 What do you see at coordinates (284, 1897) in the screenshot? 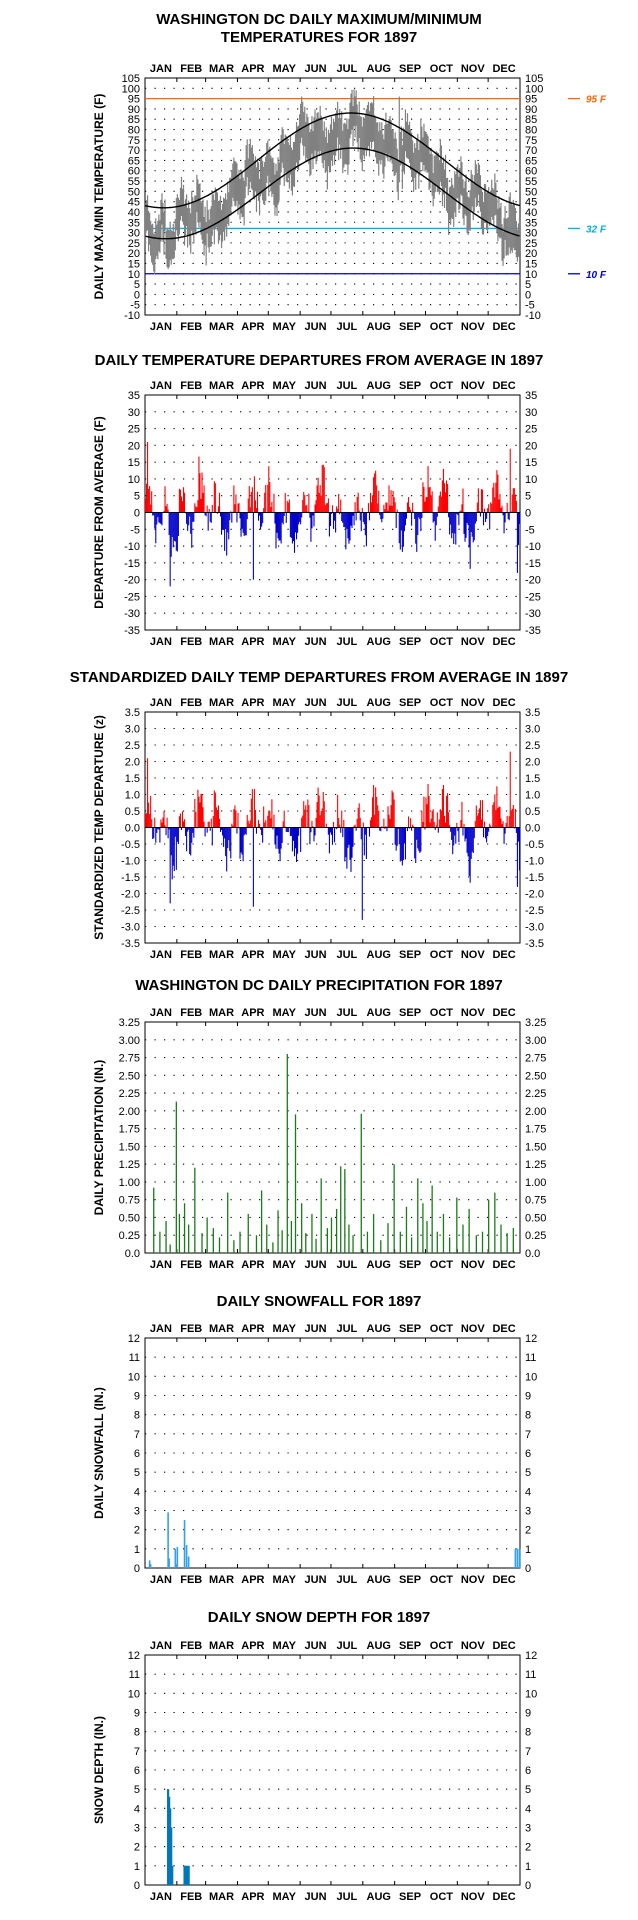
I see `snowdepth-month-bottom-may: MAY` at bounding box center [284, 1897].